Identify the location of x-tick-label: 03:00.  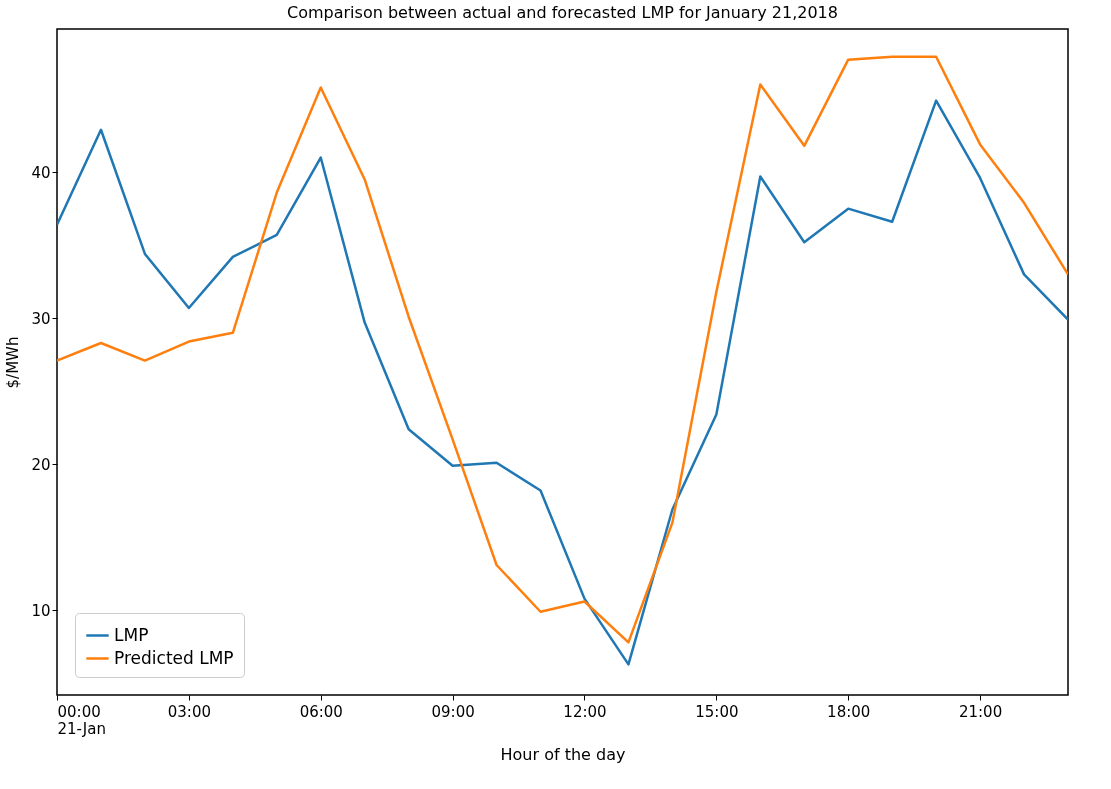
(189, 711).